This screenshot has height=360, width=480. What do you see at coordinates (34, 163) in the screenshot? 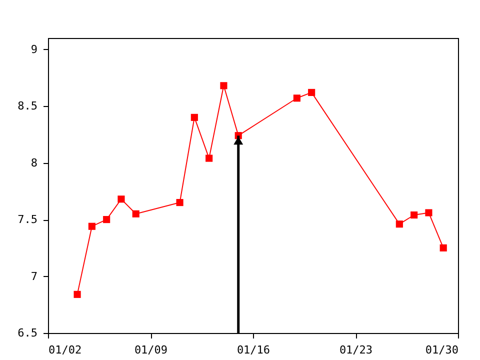
I see `y-tick-label: 8` at bounding box center [34, 163].